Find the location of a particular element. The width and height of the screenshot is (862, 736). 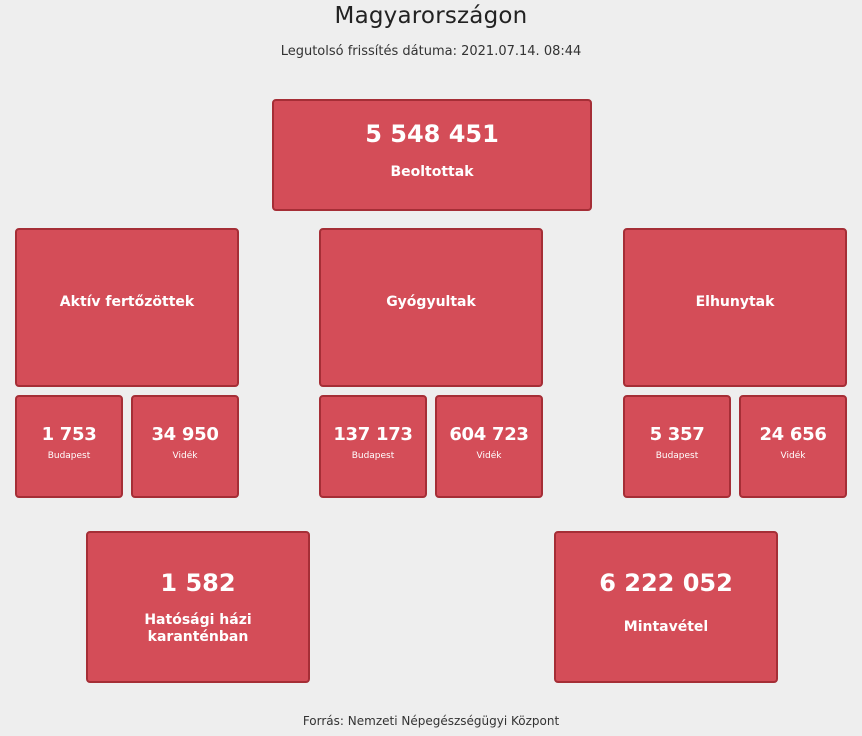

recovered-label: Gyógyultak is located at coordinates (431, 302).